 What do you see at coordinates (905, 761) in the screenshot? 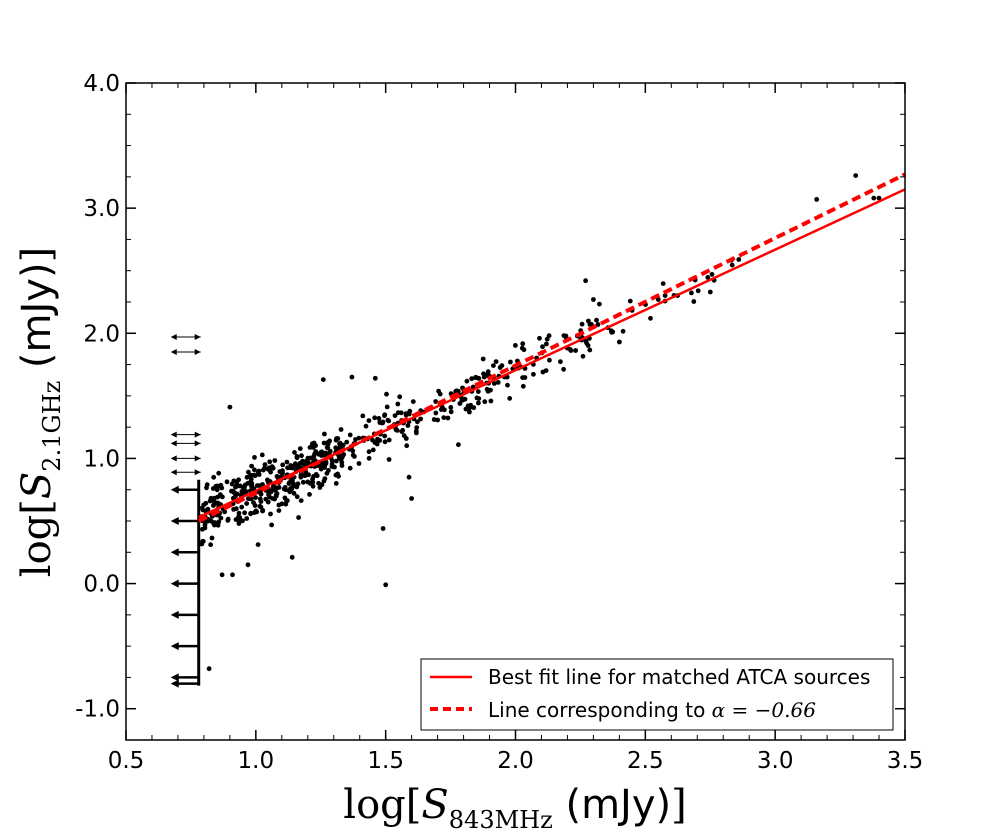
I see `x-tick-label: 3.5` at bounding box center [905, 761].